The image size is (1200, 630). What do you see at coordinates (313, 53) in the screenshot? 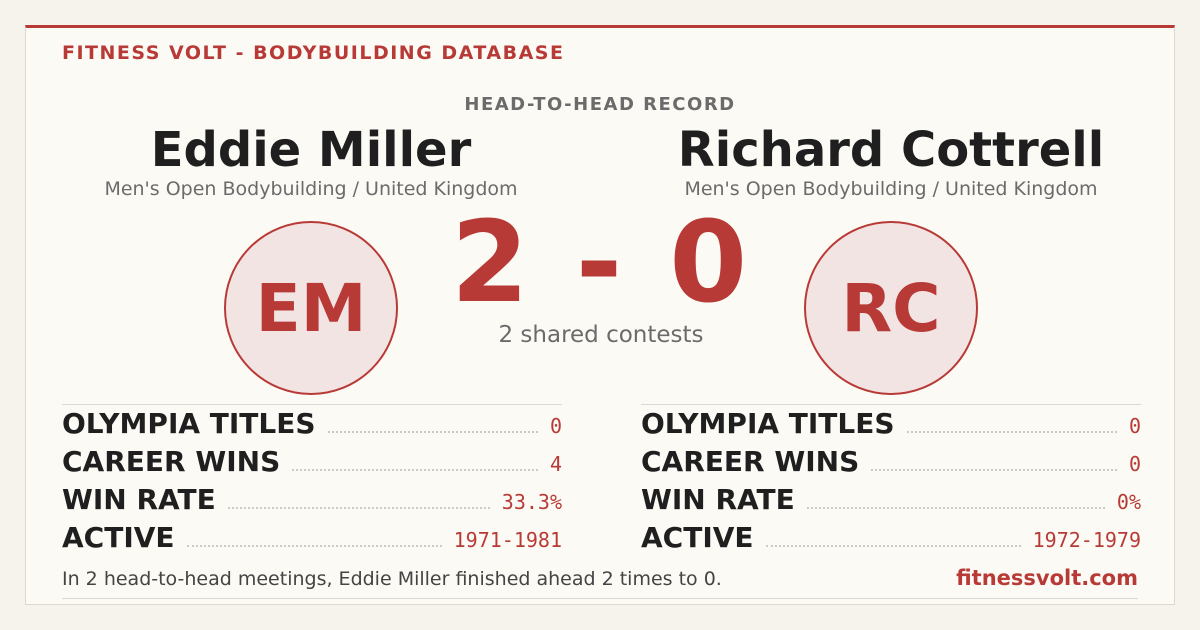
I see `brand: FITNESS VOLT - BODYBUILDING DATABASE` at bounding box center [313, 53].